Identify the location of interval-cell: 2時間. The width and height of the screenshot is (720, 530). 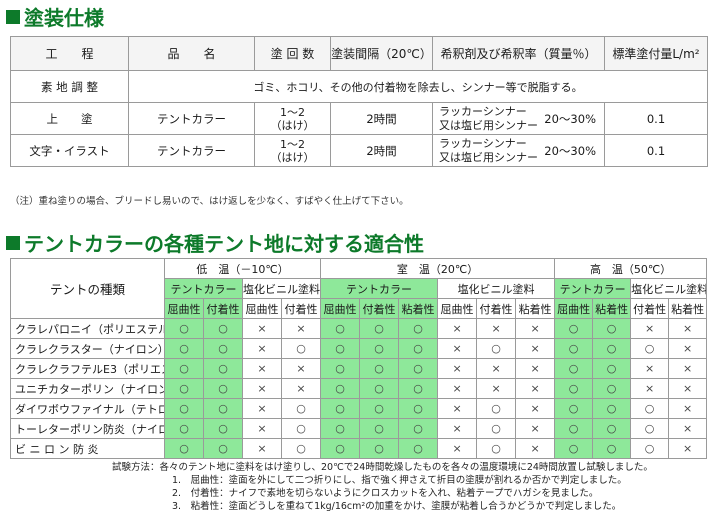
(381, 150).